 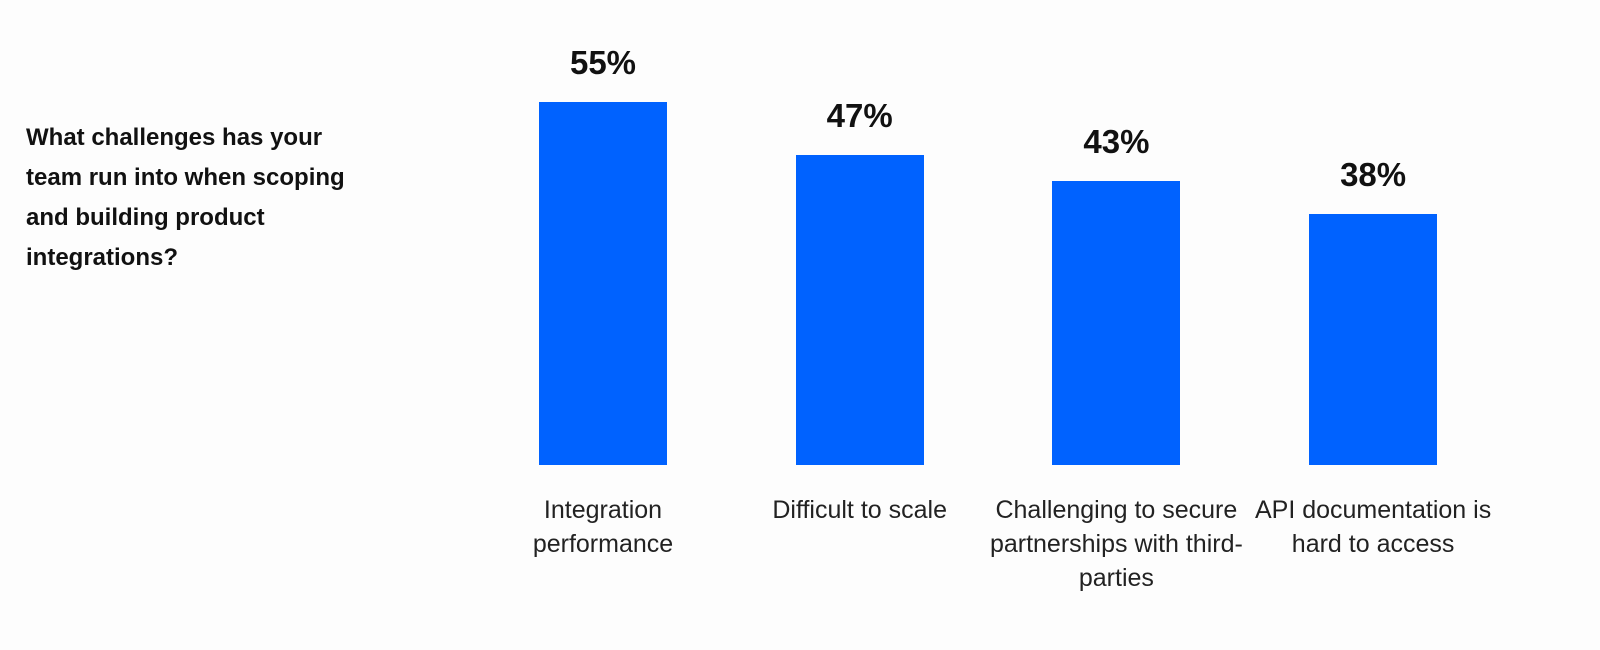 What do you see at coordinates (1373, 527) in the screenshot?
I see `x-tick-label: API documentation is hard to access` at bounding box center [1373, 527].